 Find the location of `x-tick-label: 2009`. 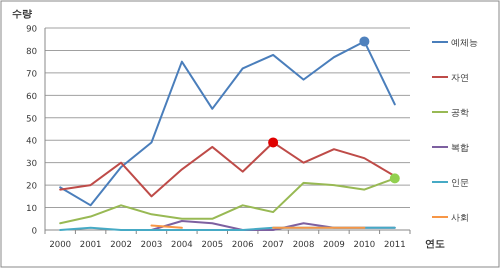

x-tick-label: 2009 is located at coordinates (334, 245).